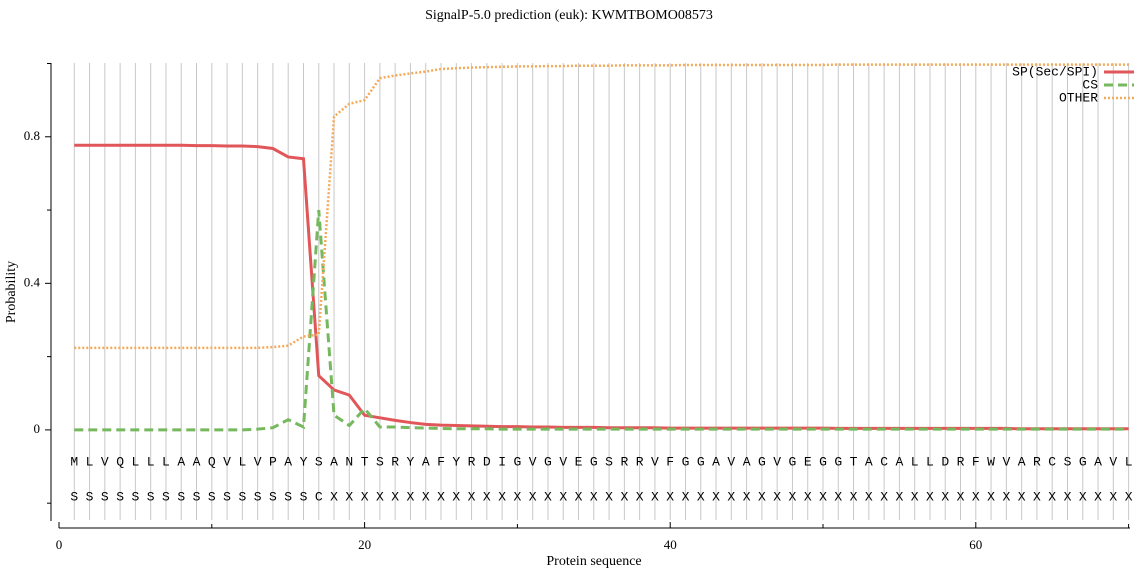 This screenshot has height=572, width=1139. Describe the element at coordinates (212, 461) in the screenshot. I see `sequence-letter: Q` at that location.